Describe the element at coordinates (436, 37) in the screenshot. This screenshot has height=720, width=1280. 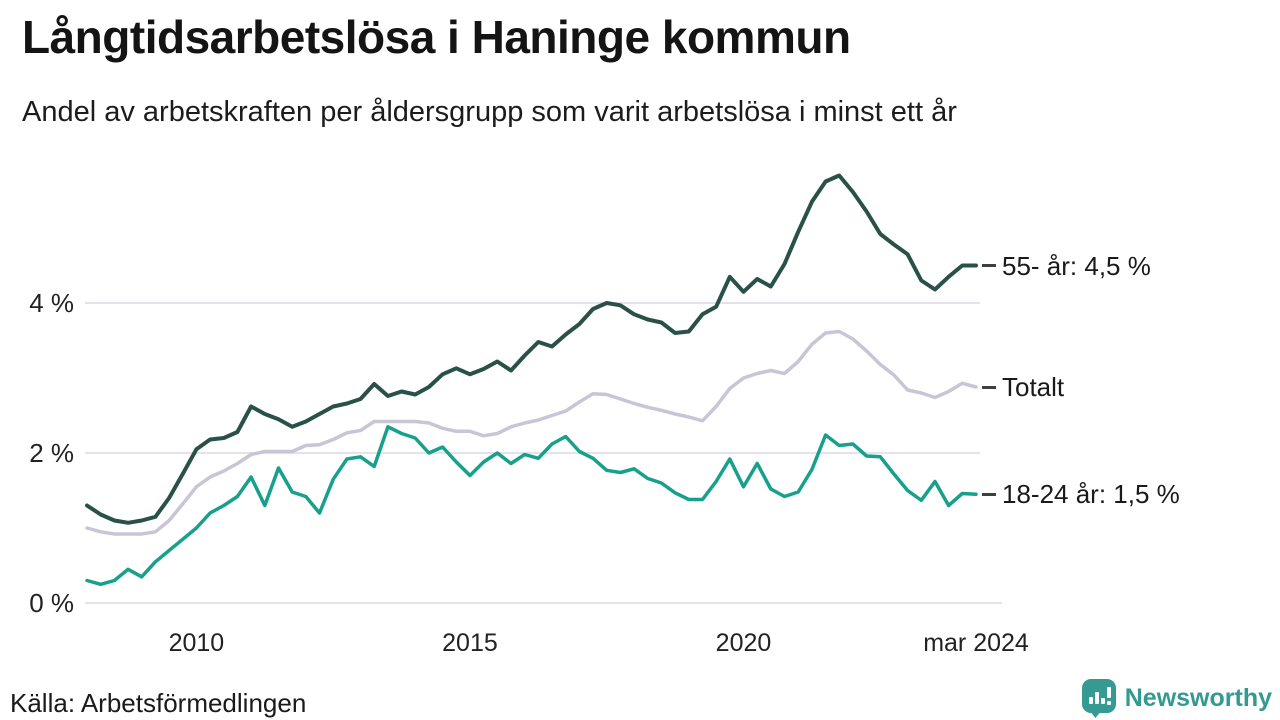
I see `page-title: Långtidsarbetslösa i Haninge kommun` at that location.